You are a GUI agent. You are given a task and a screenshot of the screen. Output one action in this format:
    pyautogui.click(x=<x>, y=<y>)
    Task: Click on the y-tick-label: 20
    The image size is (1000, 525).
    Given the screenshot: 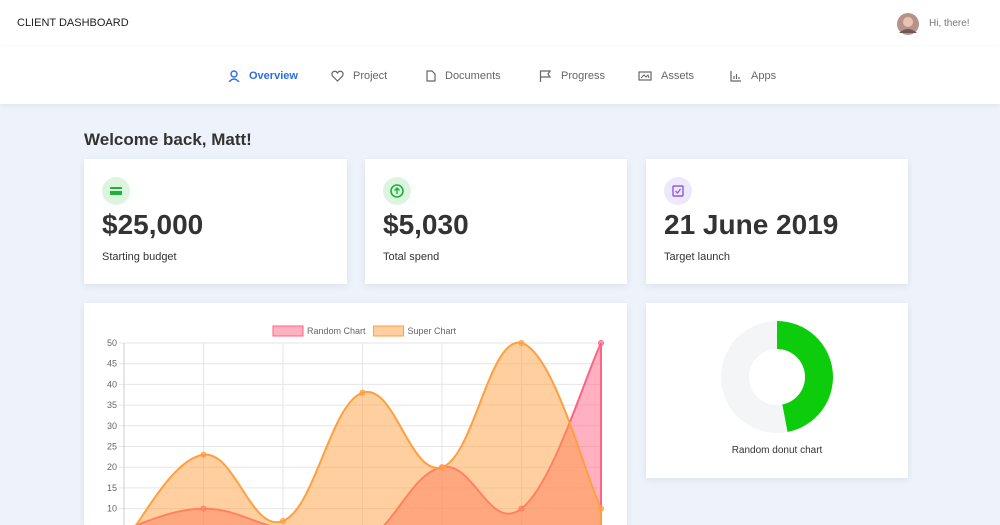 What is the action you would take?
    pyautogui.click(x=112, y=467)
    